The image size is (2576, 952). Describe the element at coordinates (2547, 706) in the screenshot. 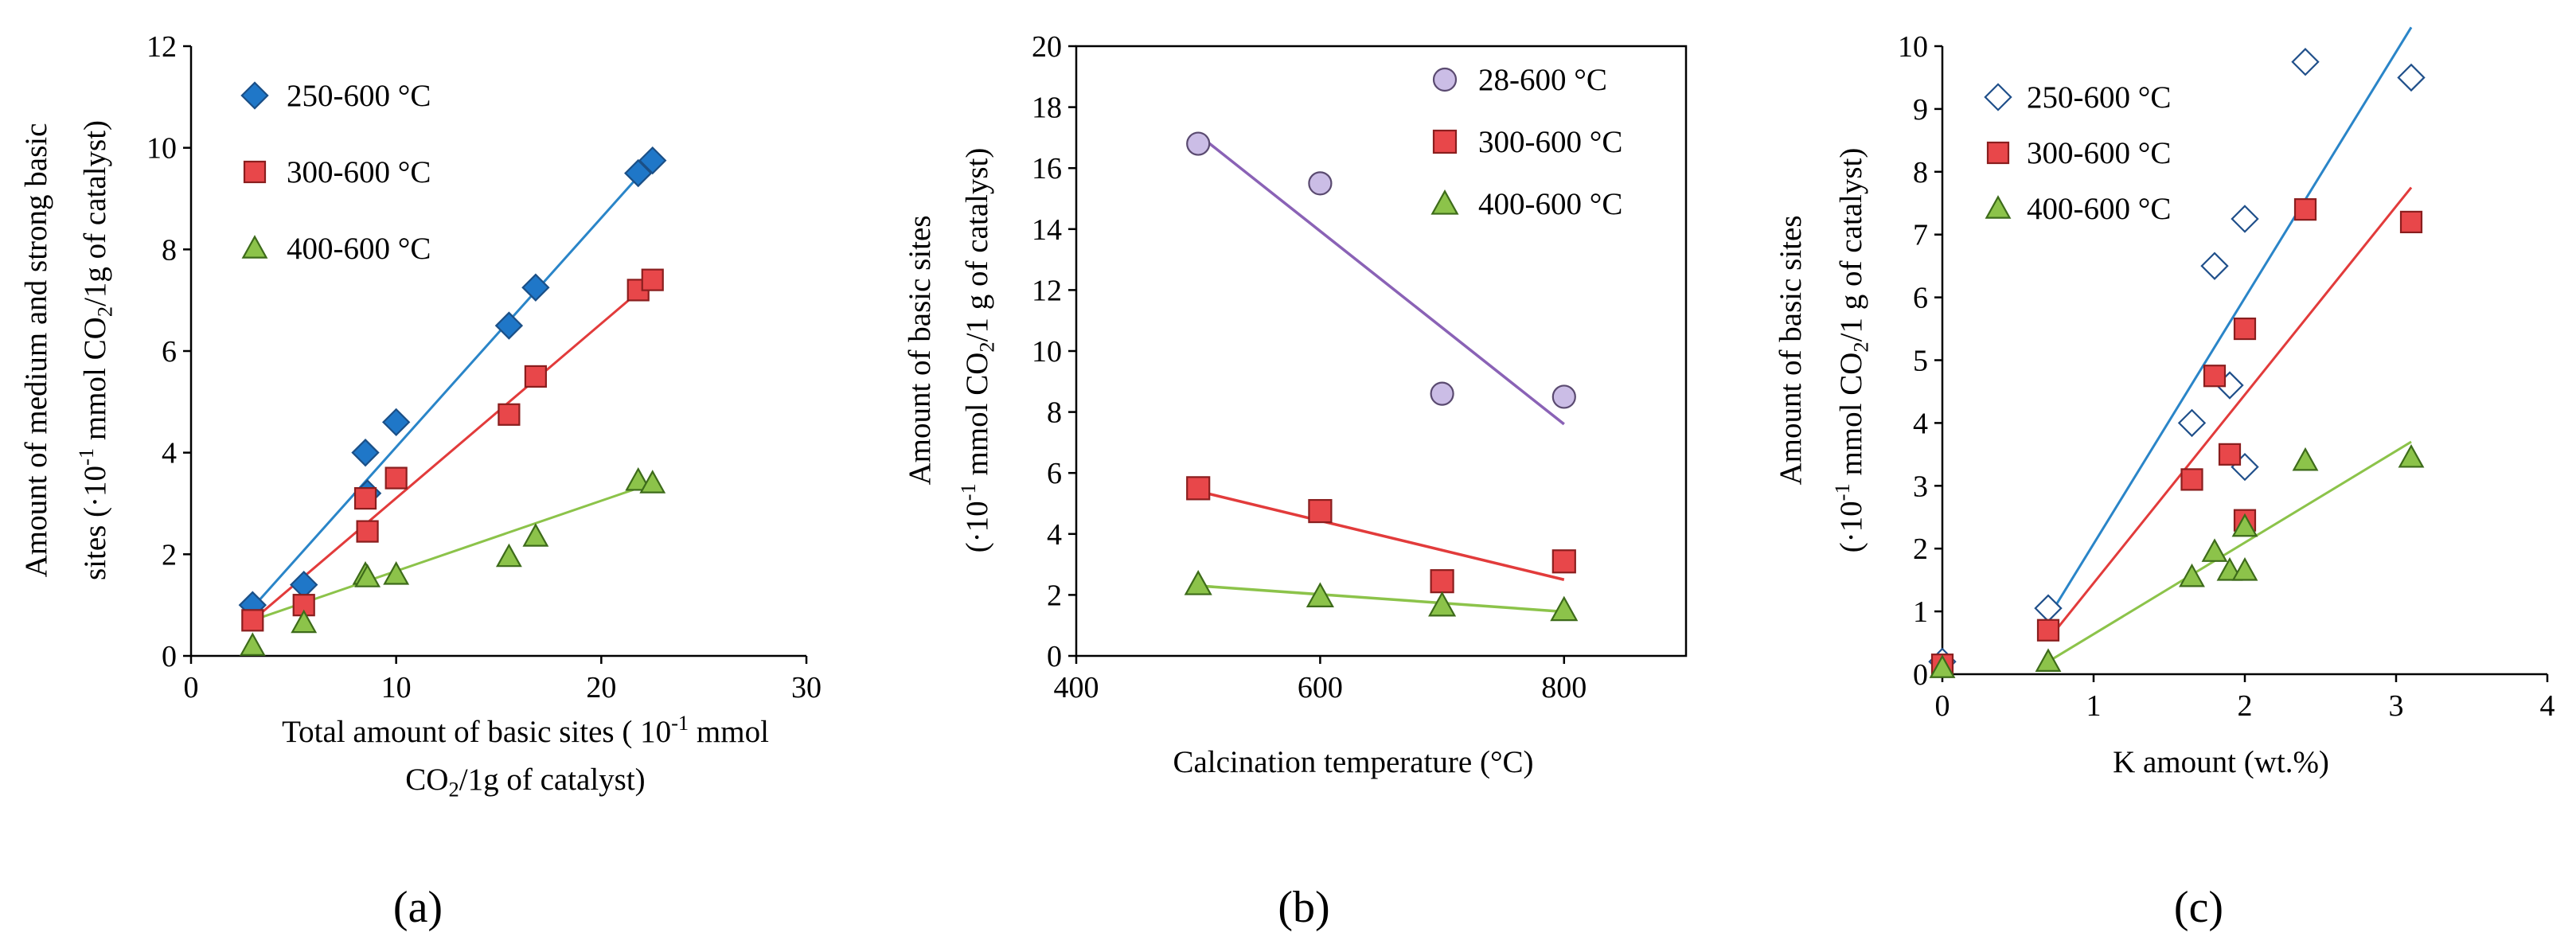

I see `x-tick-label: 4` at that location.